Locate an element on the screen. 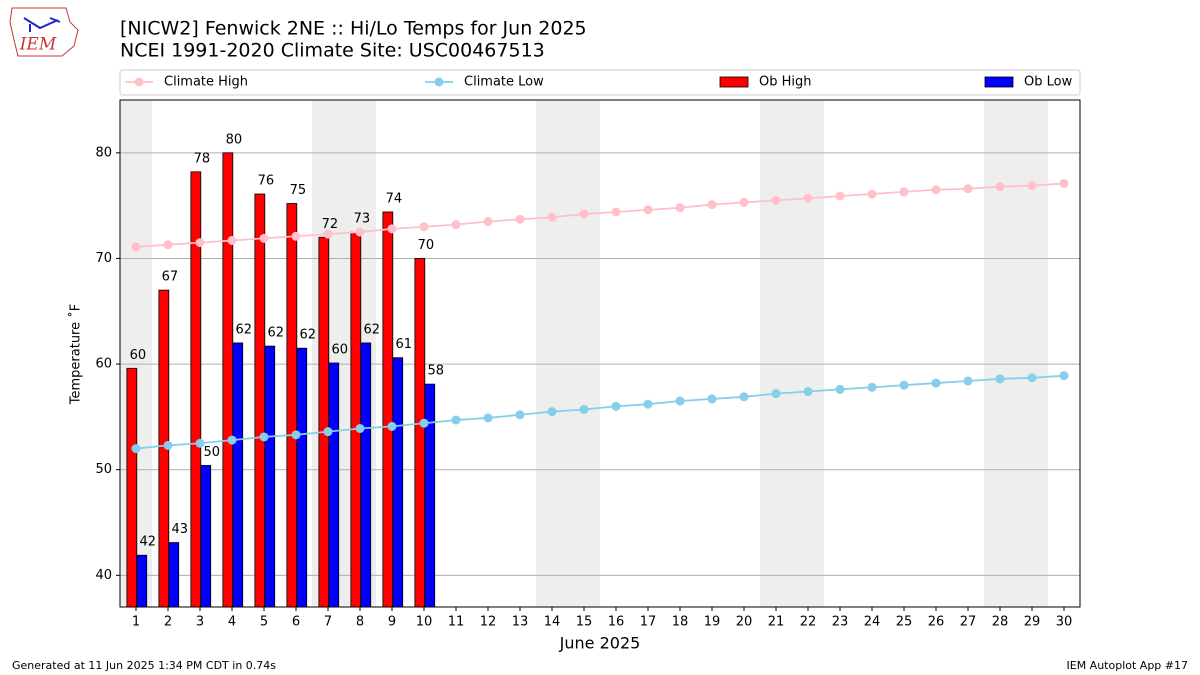 The image size is (1200, 675). x-tick-label: 12 is located at coordinates (488, 622).